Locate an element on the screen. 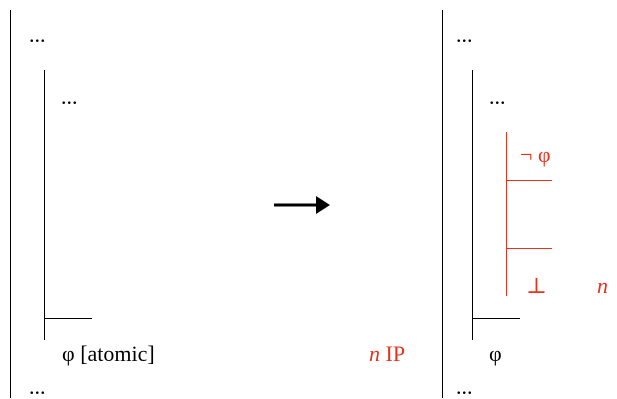  rule-label: n IP is located at coordinates (387, 354).